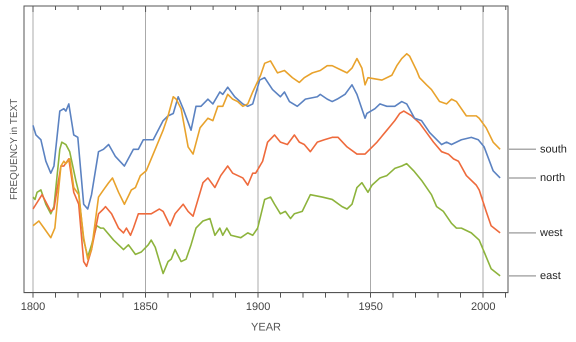 The height and width of the screenshot is (342, 576). Describe the element at coordinates (145, 307) in the screenshot. I see `x-tick-label: 1850` at that location.